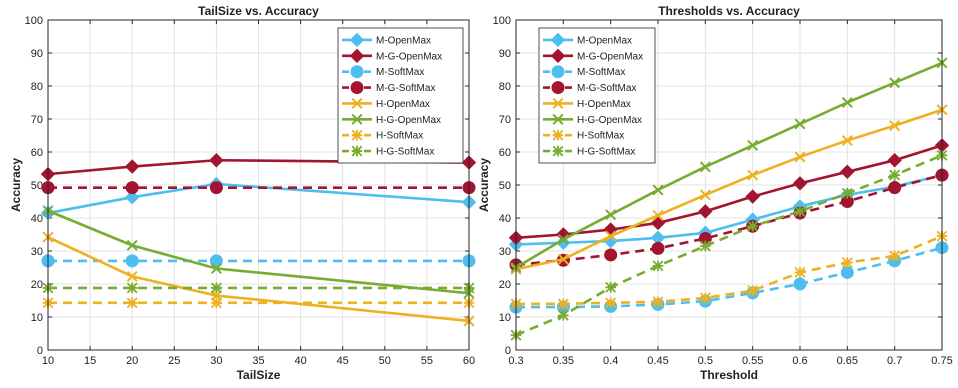  I want to click on legend-box, so click(400, 95).